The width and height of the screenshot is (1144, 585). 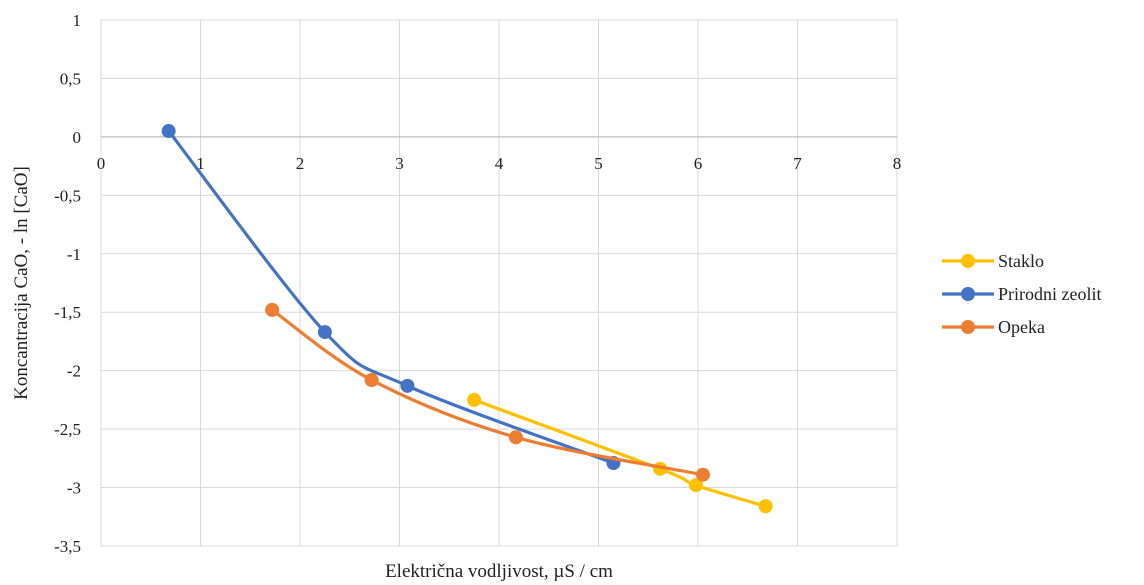 What do you see at coordinates (1021, 261) in the screenshot?
I see `legend-label: Staklo` at bounding box center [1021, 261].